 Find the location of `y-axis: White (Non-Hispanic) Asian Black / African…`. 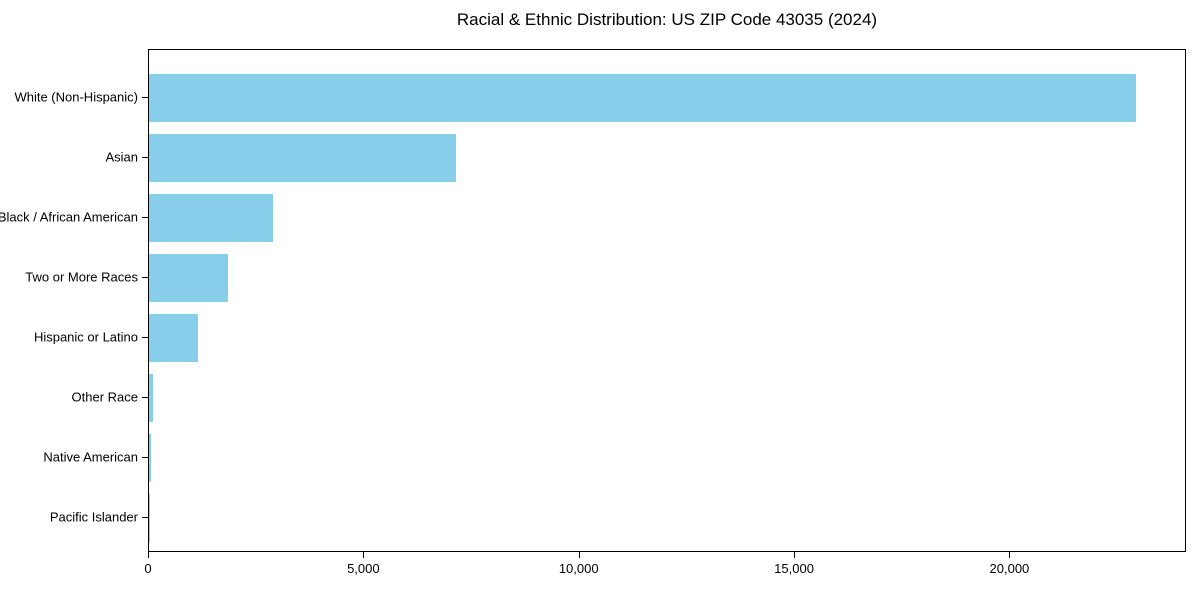

y-axis: White (Non-Hispanic) Asian Black / African… is located at coordinates (74, 300).